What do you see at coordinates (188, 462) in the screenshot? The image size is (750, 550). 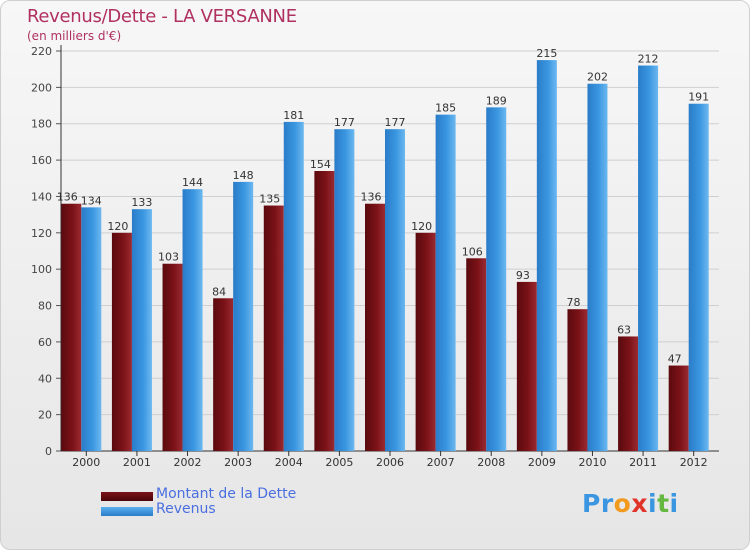 I see `x-tick-label: 2002` at bounding box center [188, 462].